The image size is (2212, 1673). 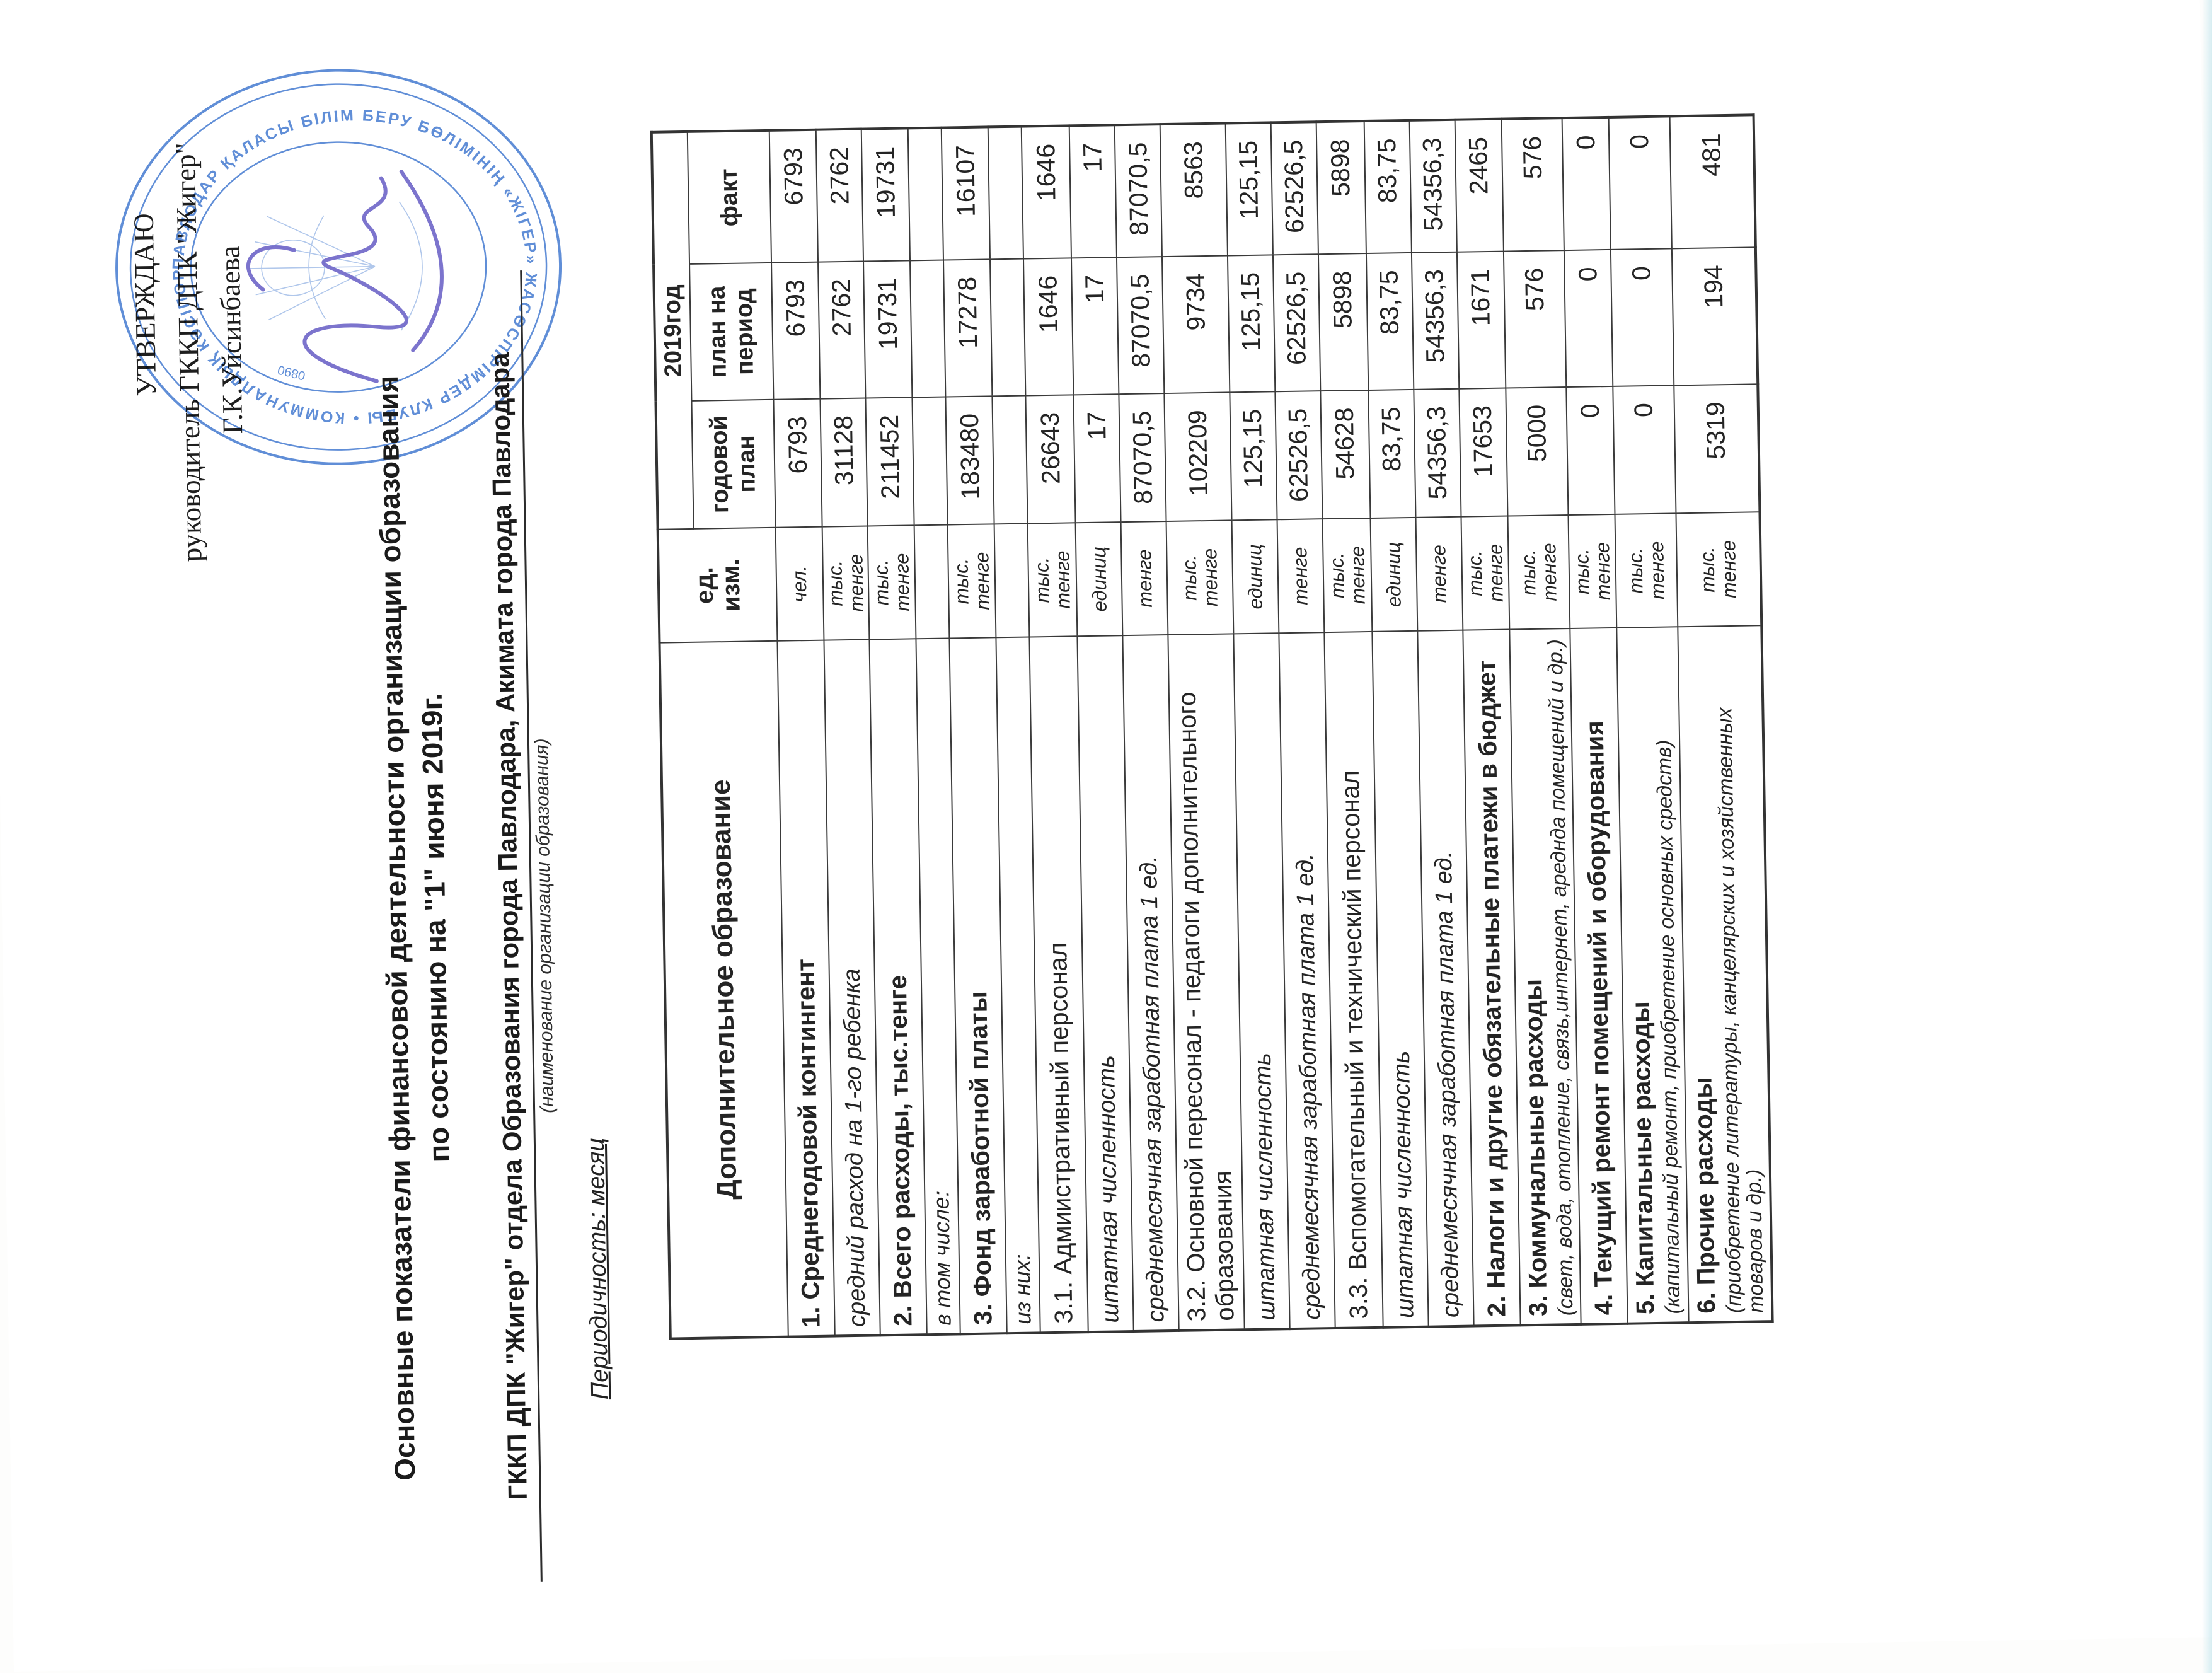 What do you see at coordinates (1341, 188) in the screenshot?
I see `fact-cell: 5898` at bounding box center [1341, 188].